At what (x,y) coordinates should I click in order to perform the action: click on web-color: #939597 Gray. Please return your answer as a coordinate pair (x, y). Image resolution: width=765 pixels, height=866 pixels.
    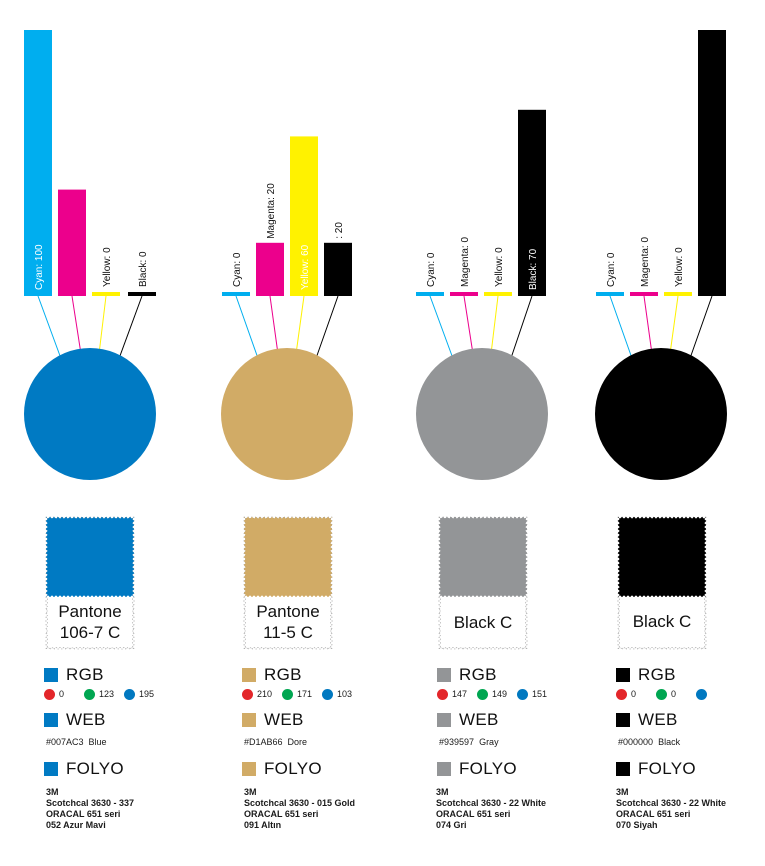
    Looking at the image, I should click on (469, 742).